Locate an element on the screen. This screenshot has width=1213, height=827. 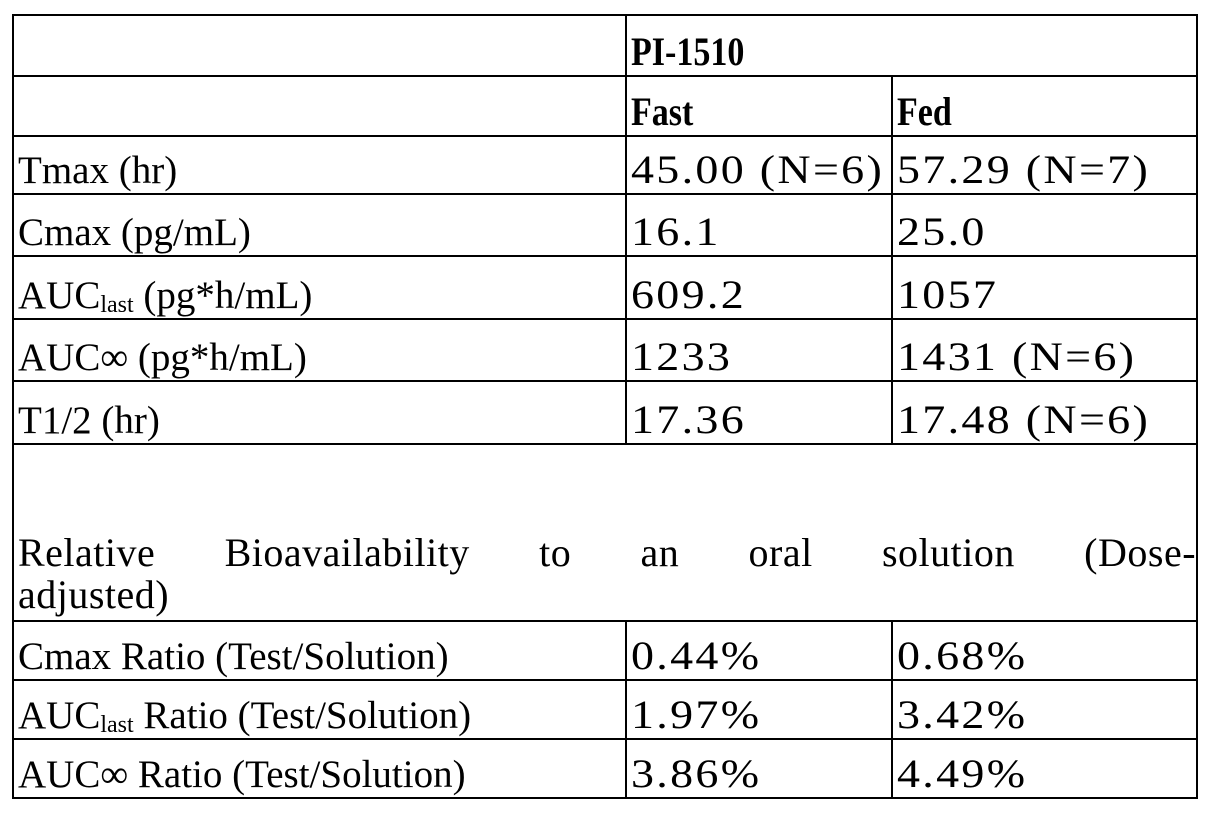
column-header-fast: Fast is located at coordinates (759, 106).